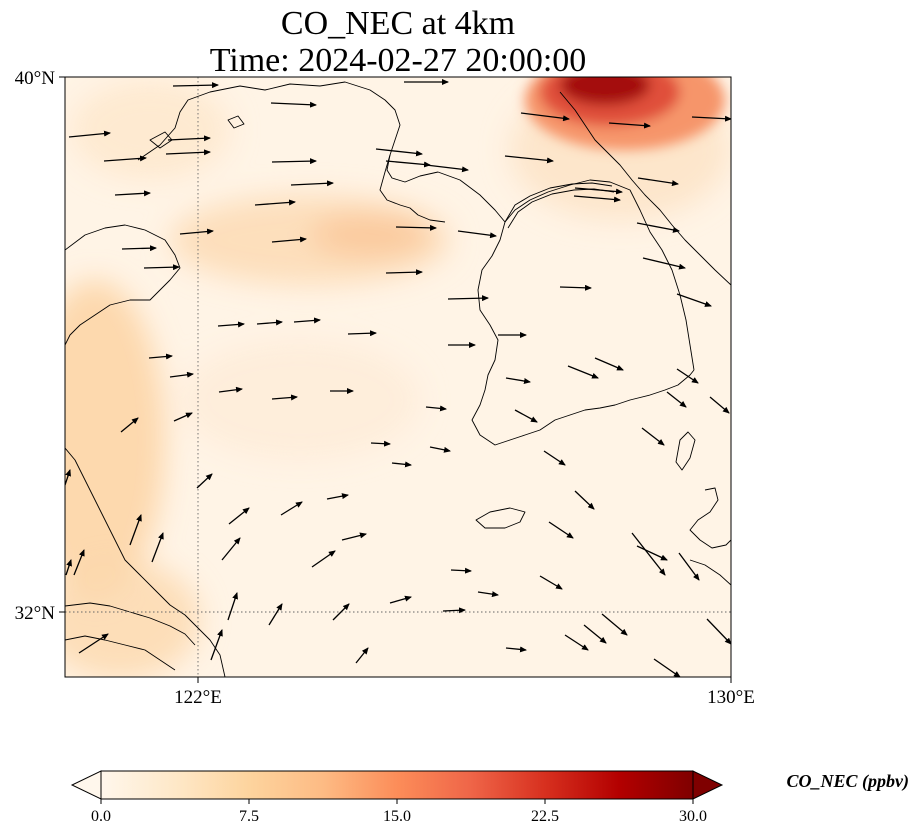 Image resolution: width=920 pixels, height=836 pixels. What do you see at coordinates (710, 518) in the screenshot?
I see `coastline-kyushu` at bounding box center [710, 518].